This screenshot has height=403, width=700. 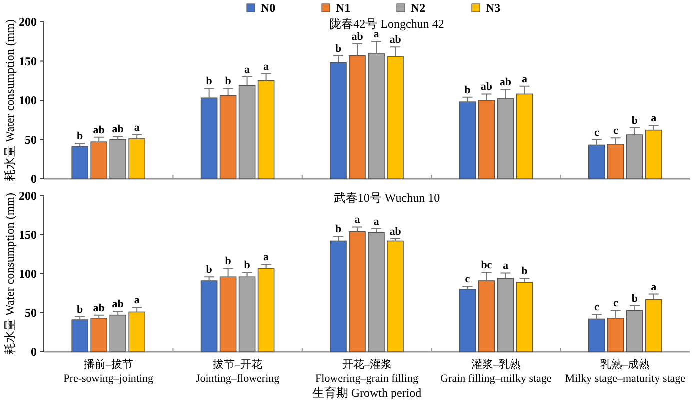 I want to click on chart-title: 陇春42号 Longchun 42, so click(x=387, y=24).